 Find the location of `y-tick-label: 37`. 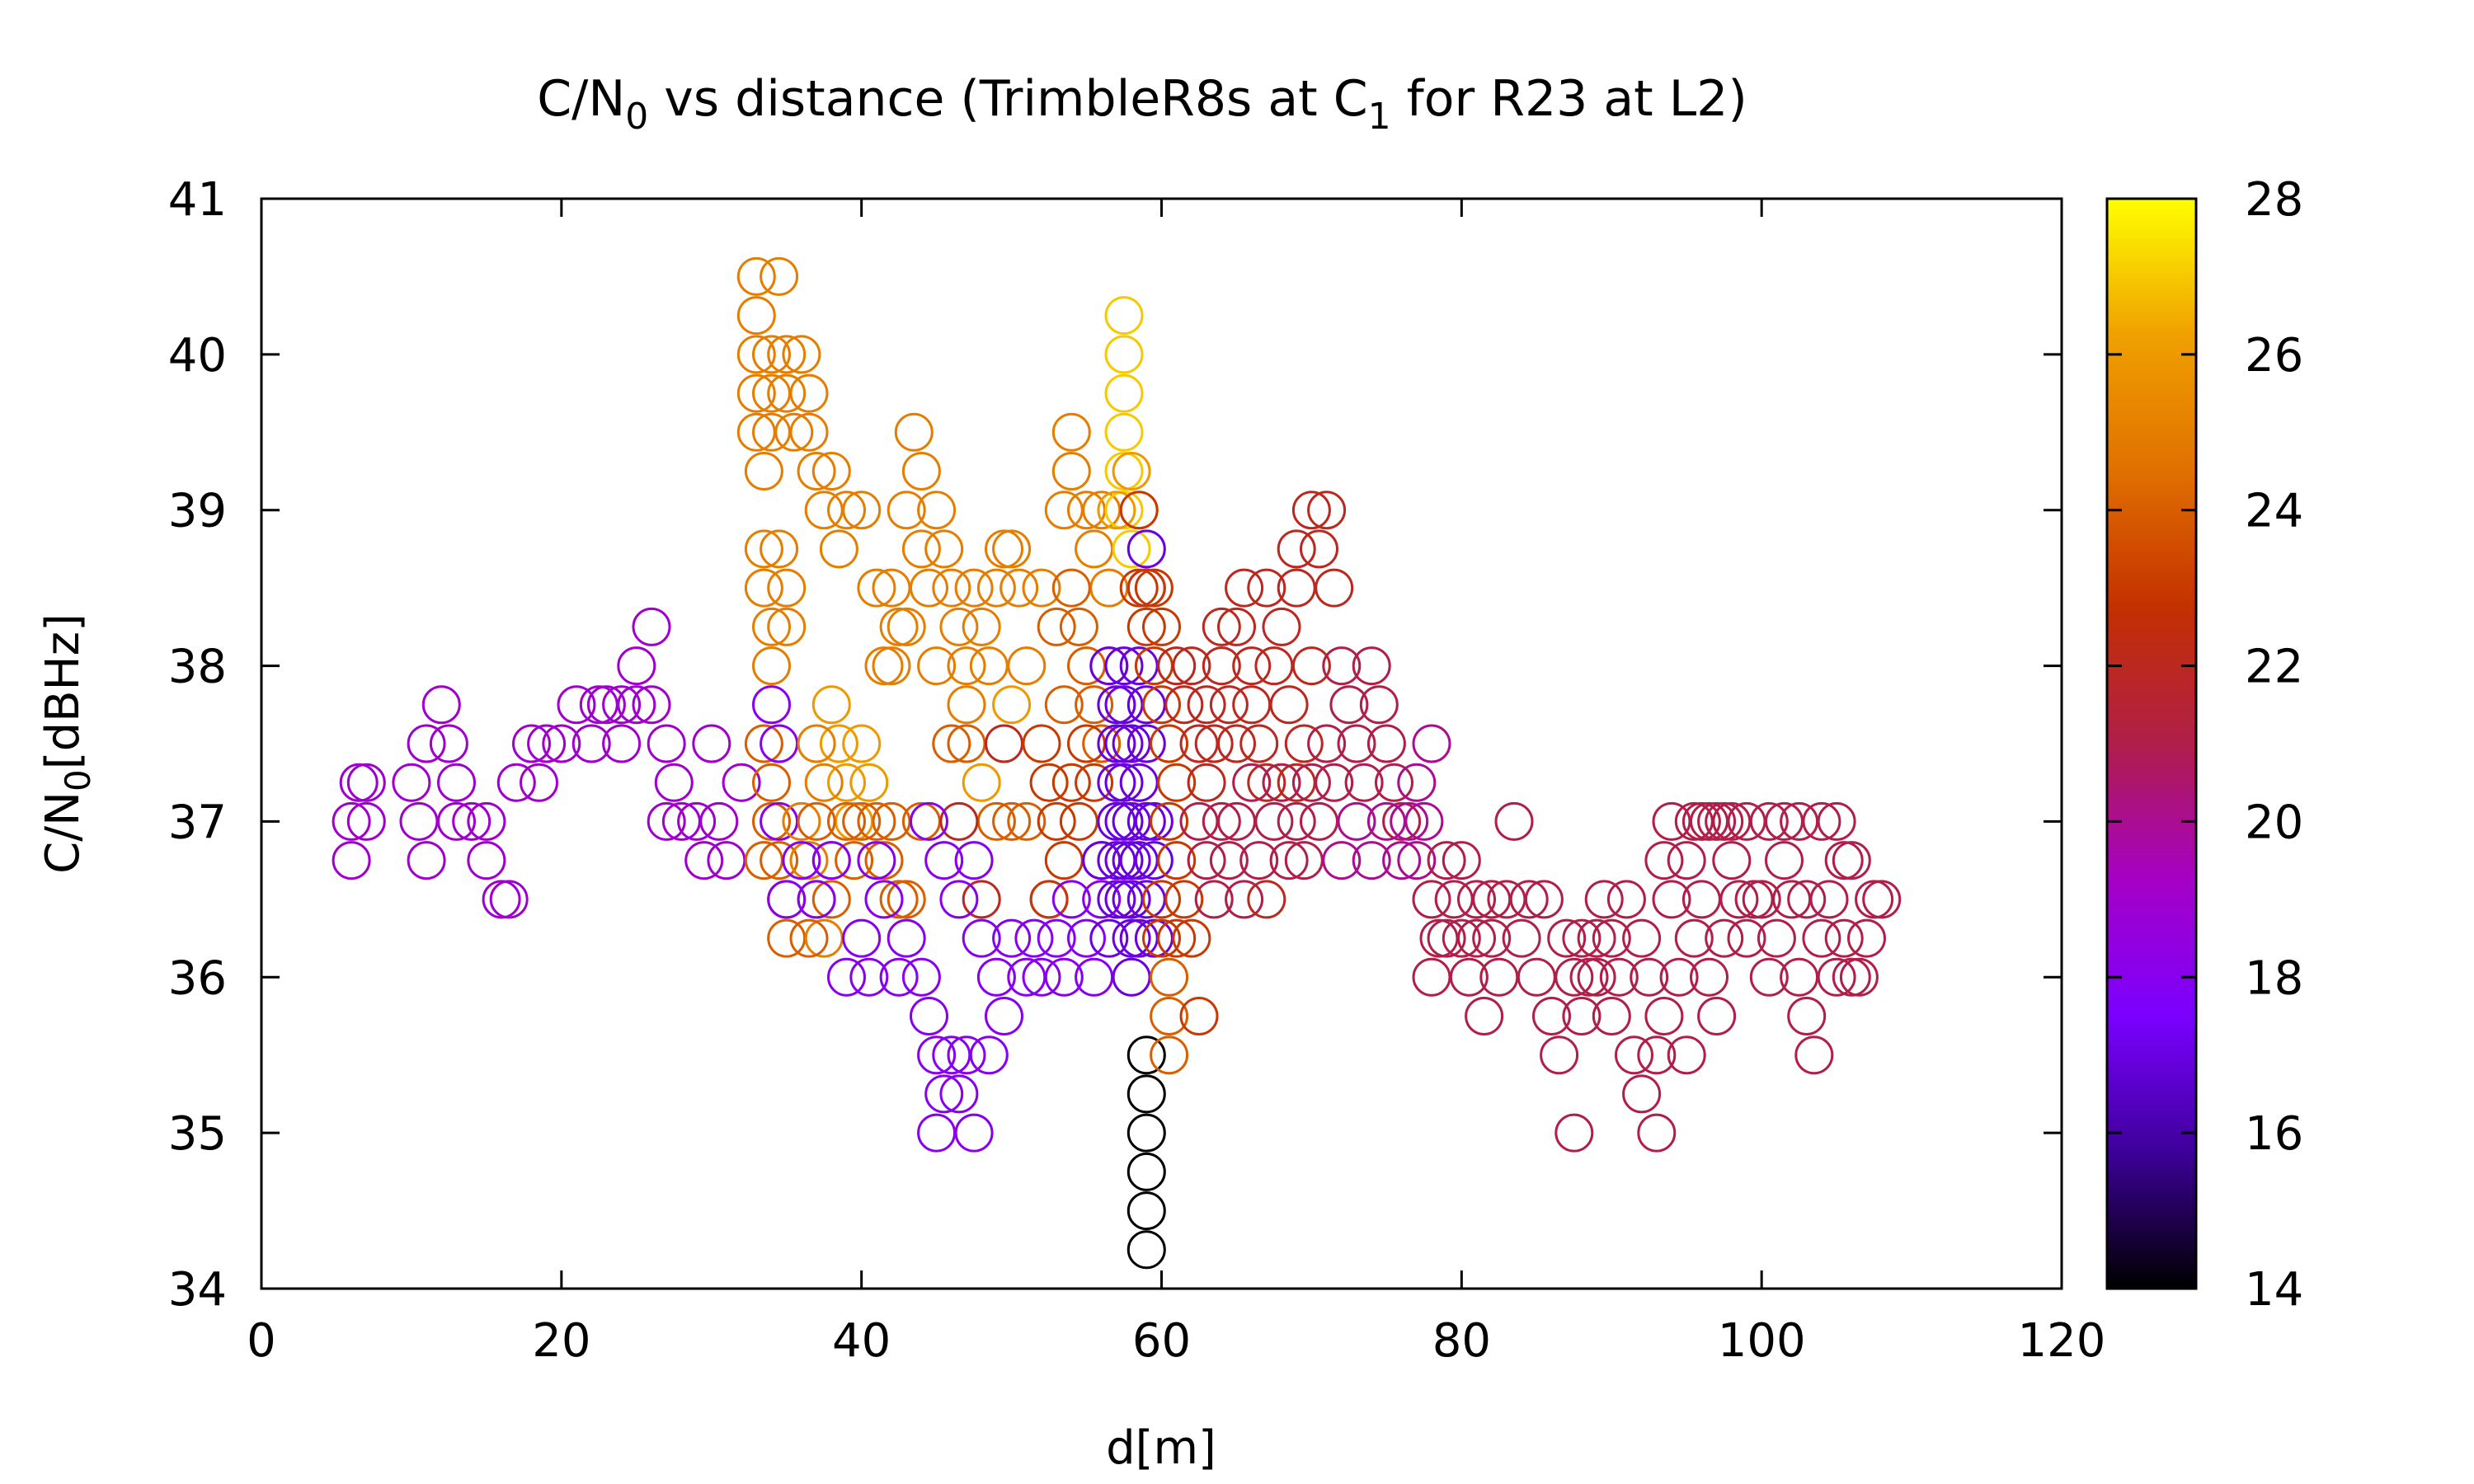

y-tick-label: 37 is located at coordinates (197, 822).